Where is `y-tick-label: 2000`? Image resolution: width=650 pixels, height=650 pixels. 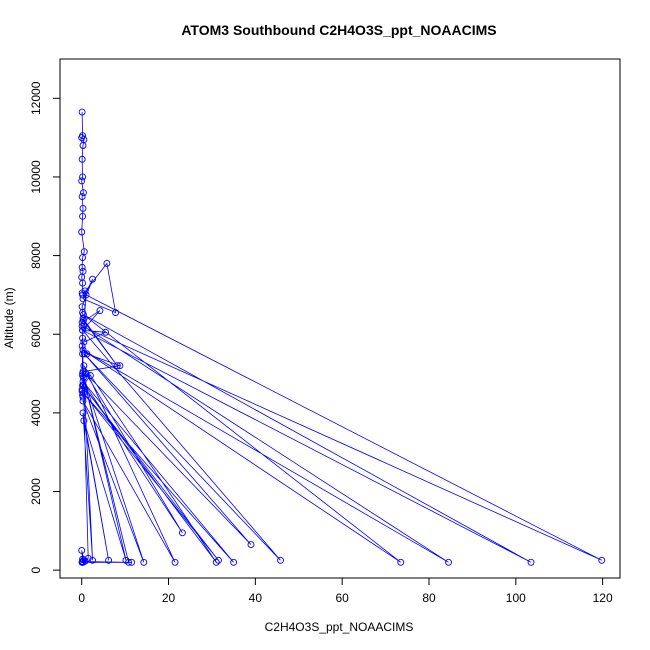
y-tick-label: 2000 is located at coordinates (36, 491).